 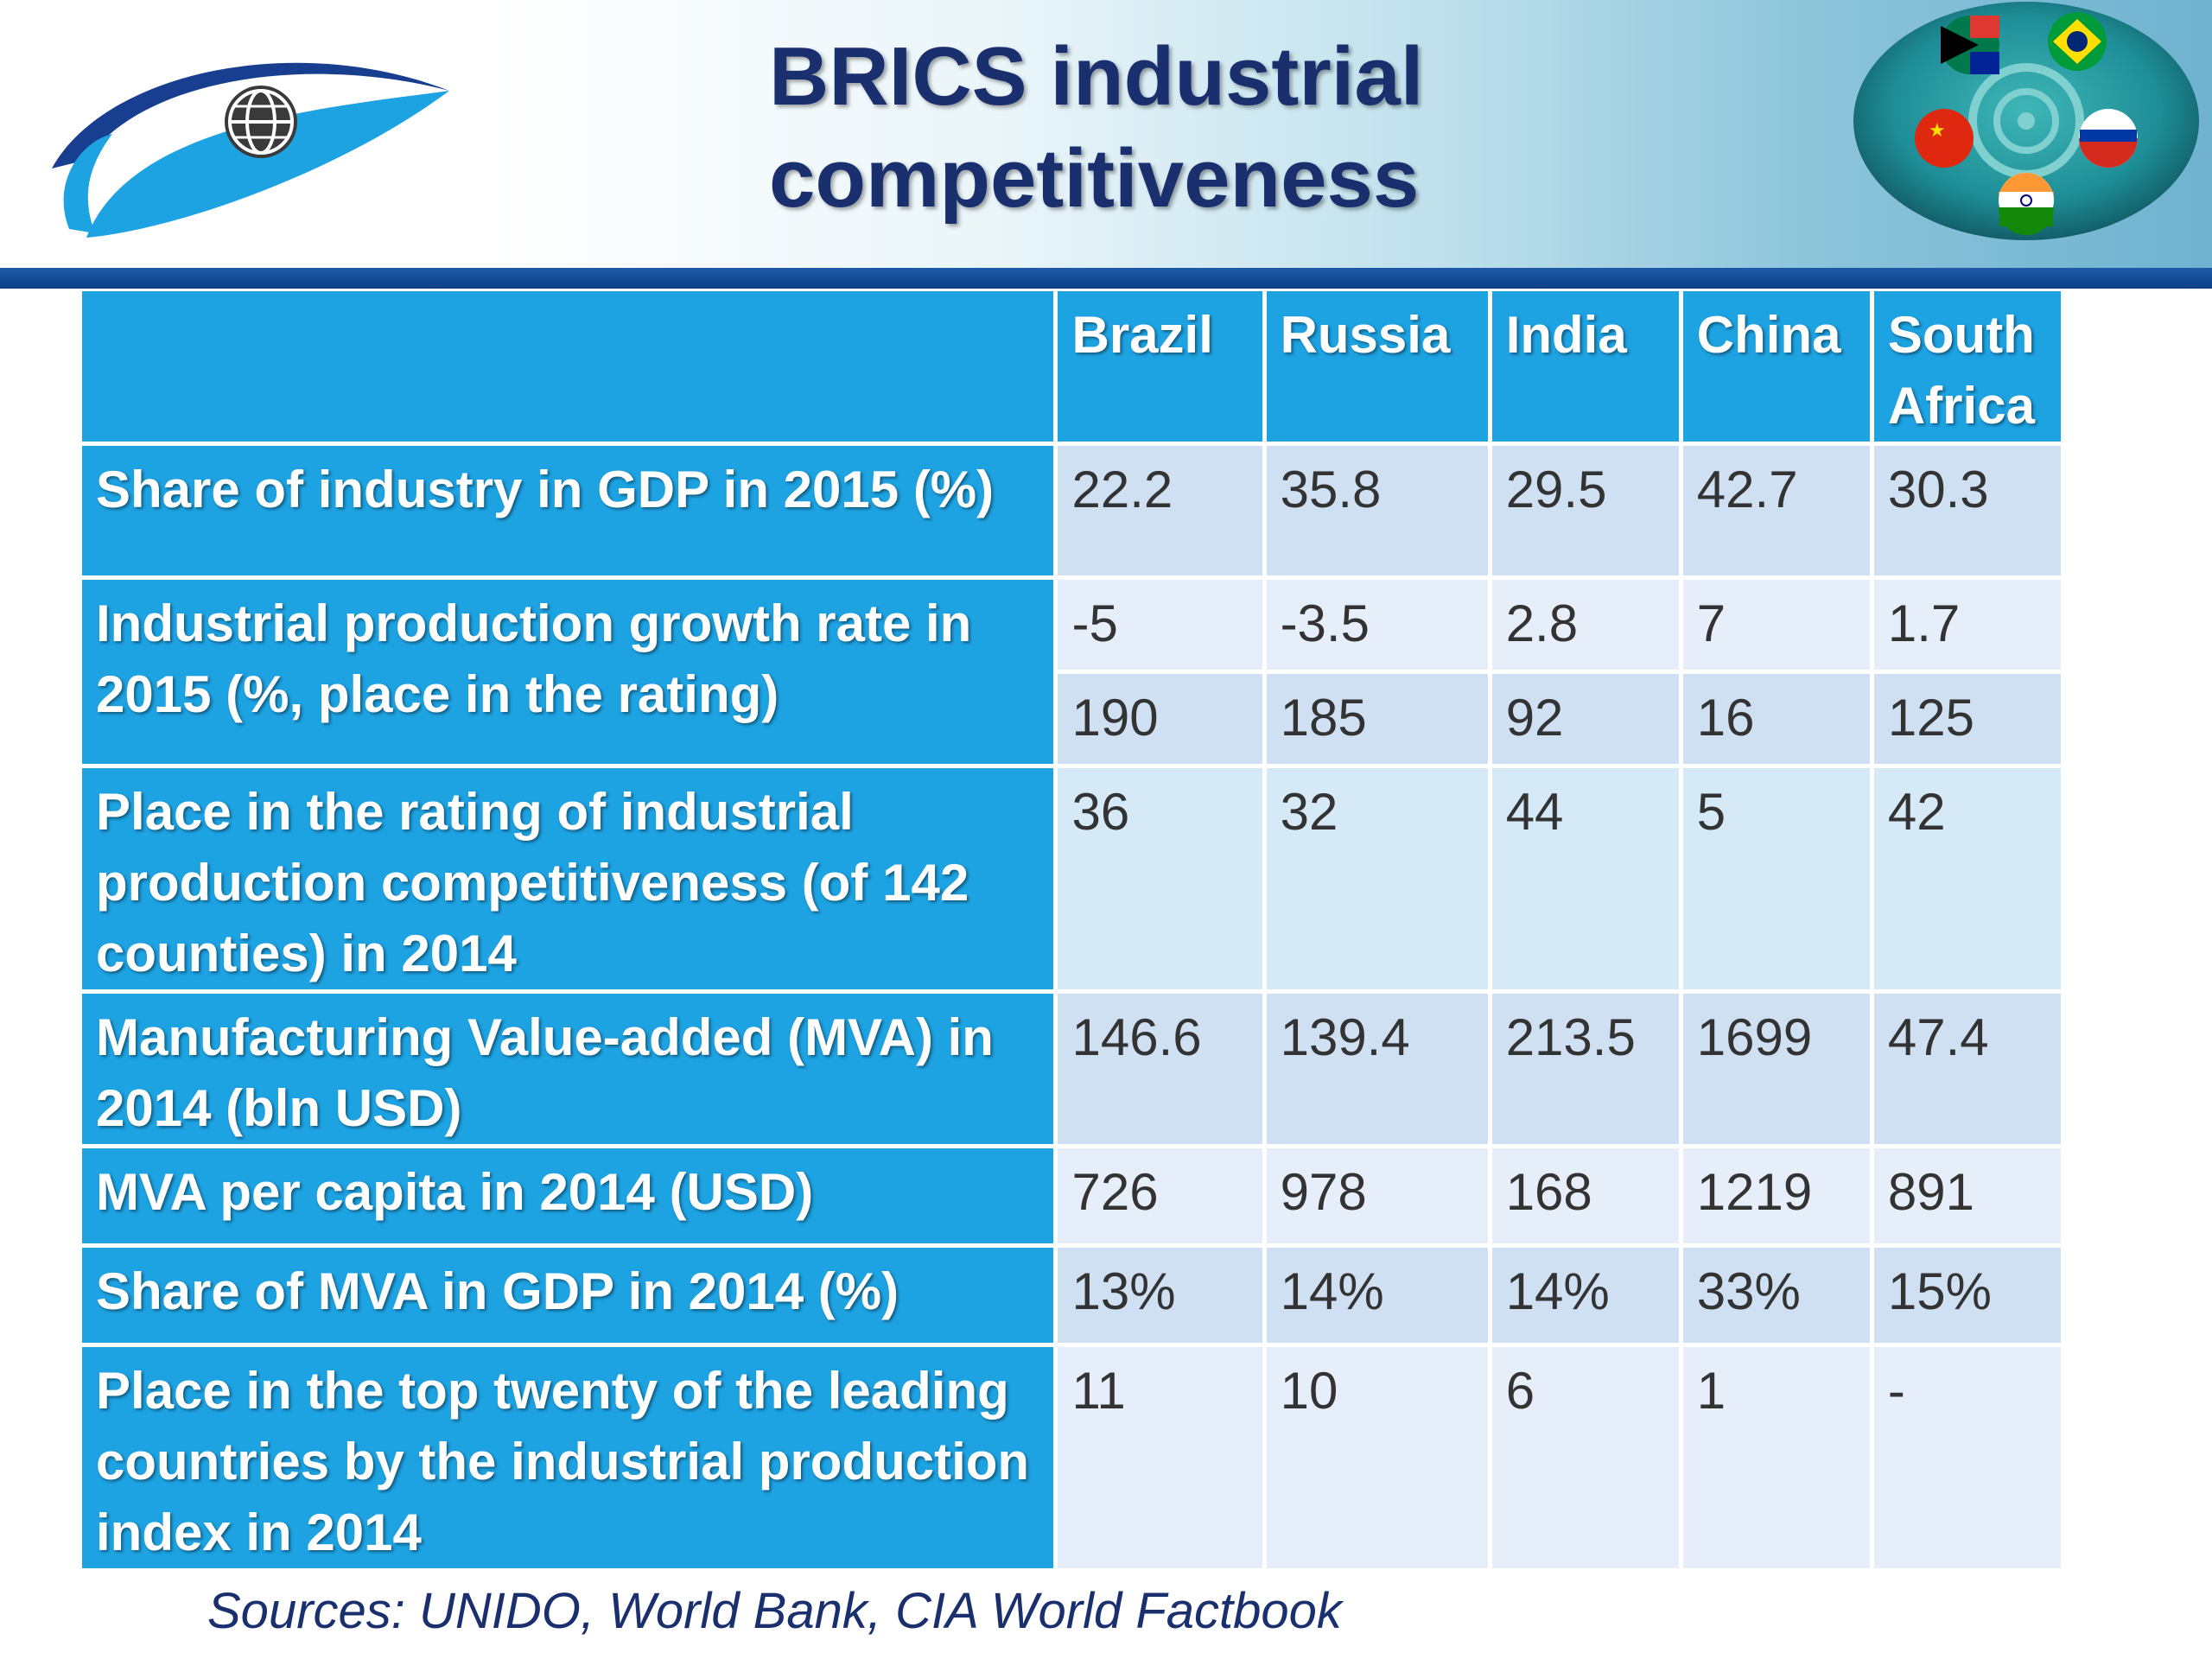 I want to click on table-cell: 185, so click(x=1377, y=719).